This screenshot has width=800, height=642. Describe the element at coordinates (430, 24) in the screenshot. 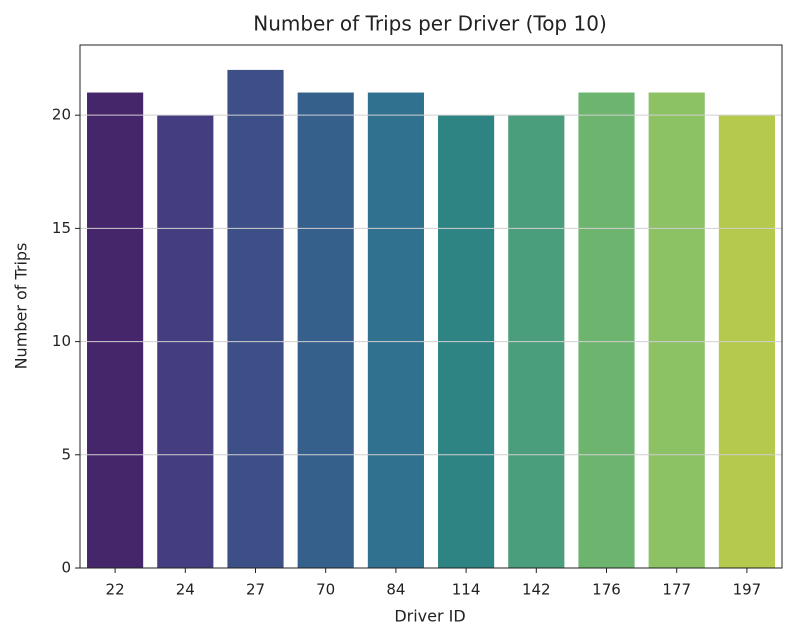

I see `chart-title: Number of Trips per Driver (Top 10)` at that location.